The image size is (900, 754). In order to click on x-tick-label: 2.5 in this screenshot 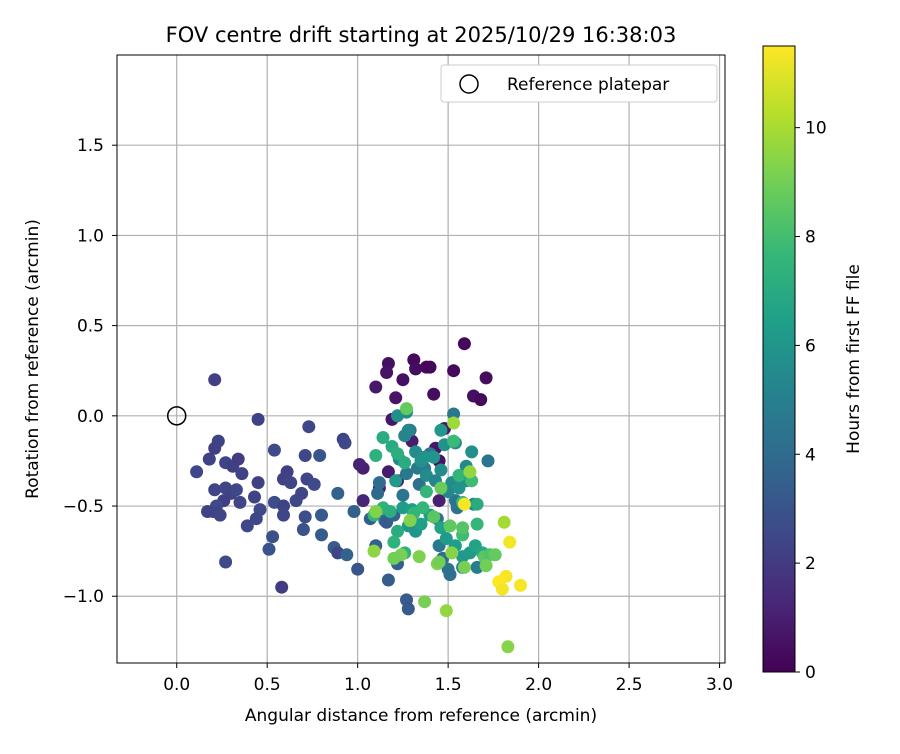, I will do `click(629, 685)`.